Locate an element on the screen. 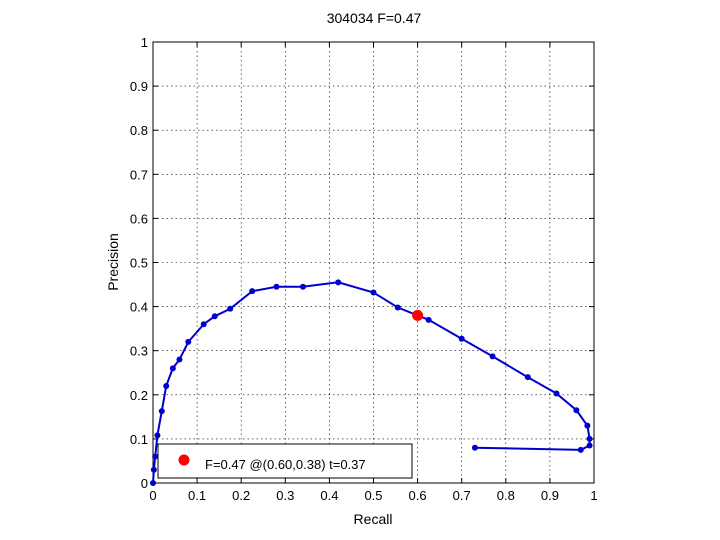 The height and width of the screenshot is (540, 720). x-tick-label: 0.1 is located at coordinates (197, 495).